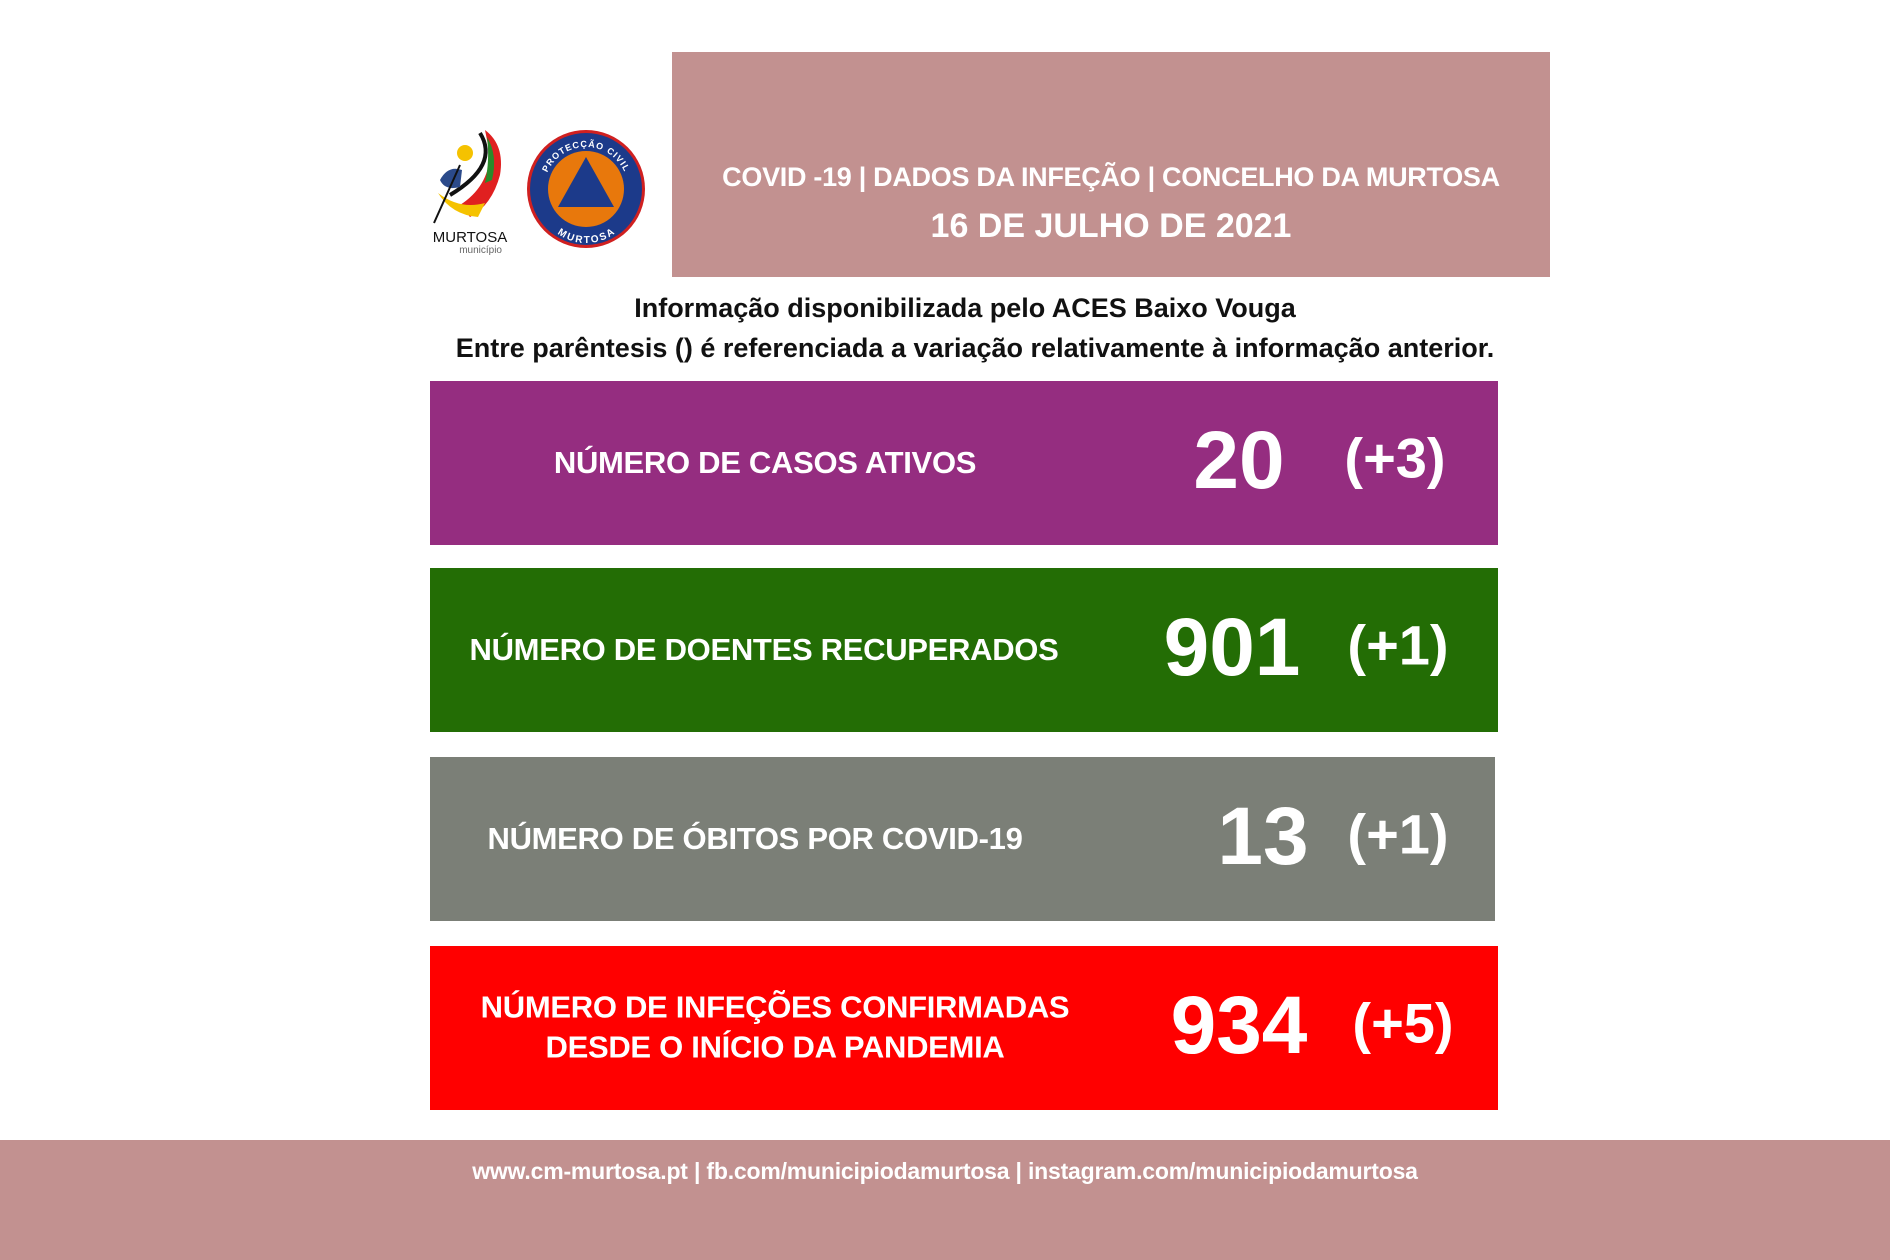 The image size is (1890, 1260). I want to click on stat-label-line2: DESDE O INÍCIO DA PANDEMIA, so click(775, 1047).